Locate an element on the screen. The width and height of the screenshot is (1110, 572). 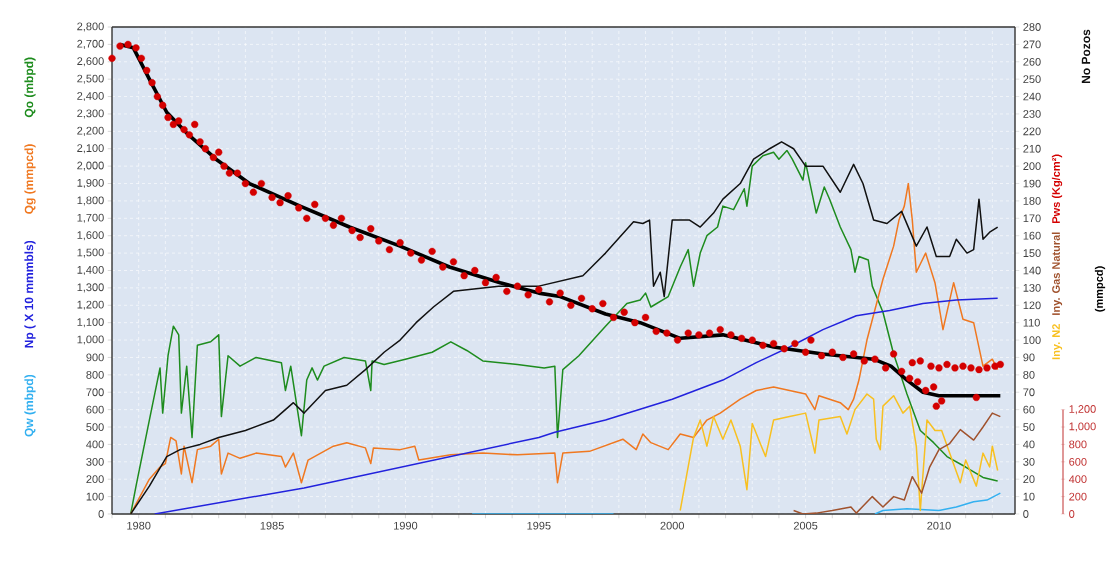
y-tick-label: 100 is located at coordinates (95, 496).